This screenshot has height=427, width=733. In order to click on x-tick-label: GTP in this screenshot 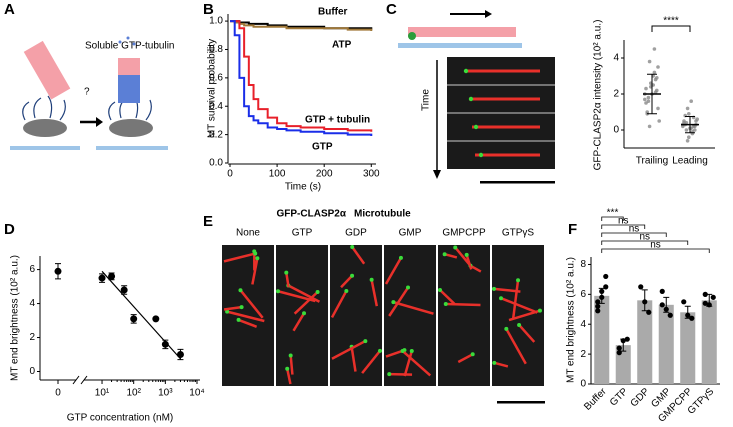, I will do `click(619, 397)`.